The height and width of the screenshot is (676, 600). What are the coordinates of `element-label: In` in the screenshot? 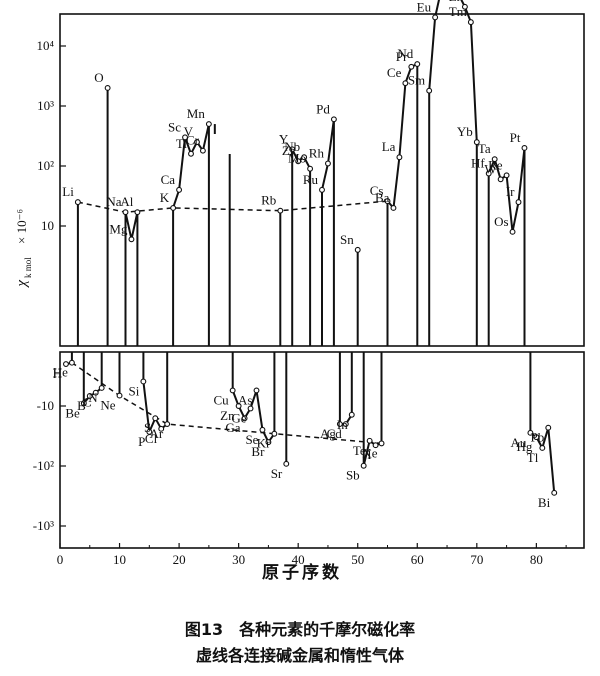 It's located at (342, 424).